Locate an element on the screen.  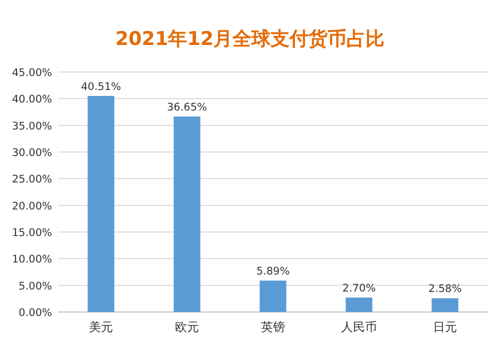
y-tick-label: 30.00% is located at coordinates (32, 153).